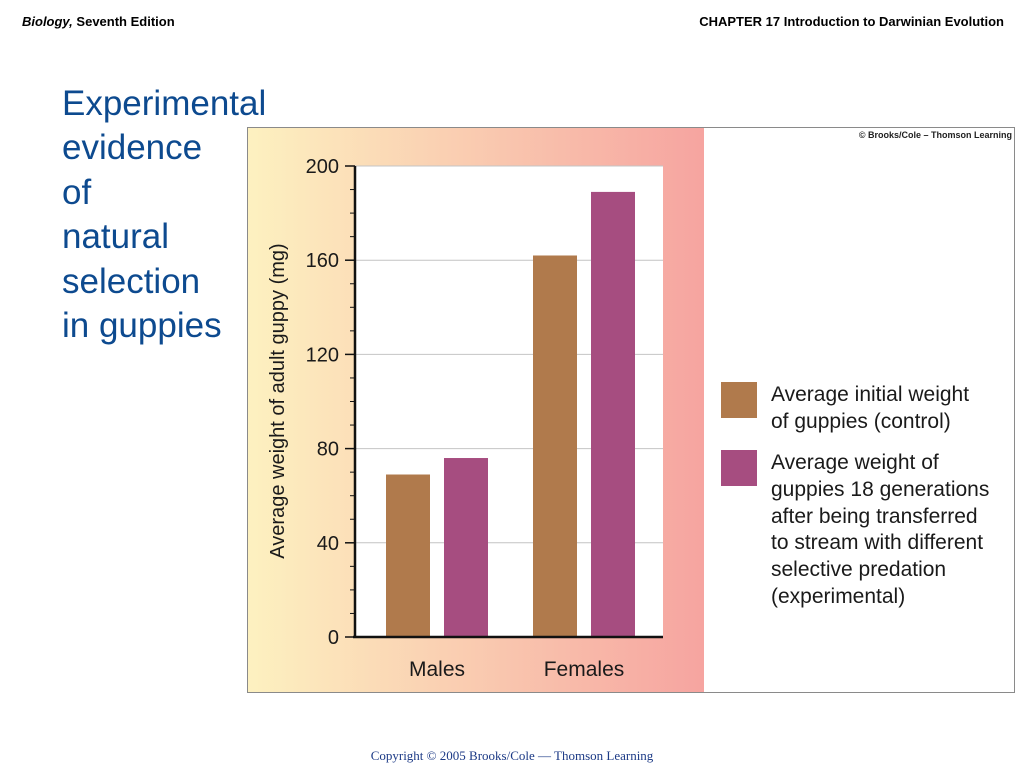 This screenshot has height=768, width=1024. I want to click on legend-swatch-experimental, so click(739, 467).